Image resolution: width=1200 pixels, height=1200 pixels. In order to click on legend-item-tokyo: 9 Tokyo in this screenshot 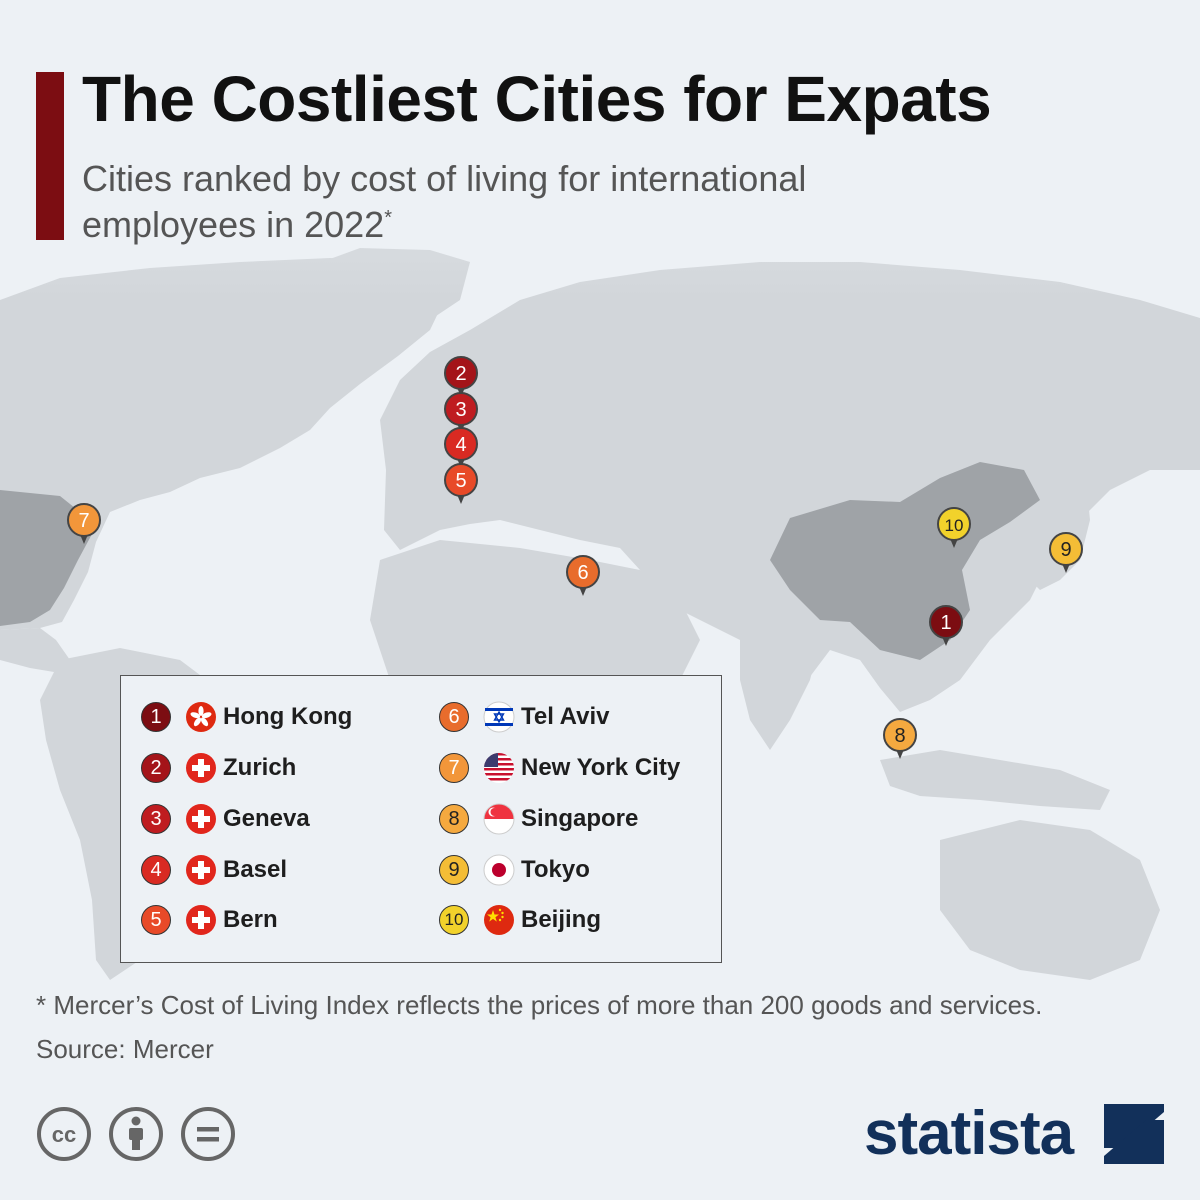, I will do `click(514, 870)`.